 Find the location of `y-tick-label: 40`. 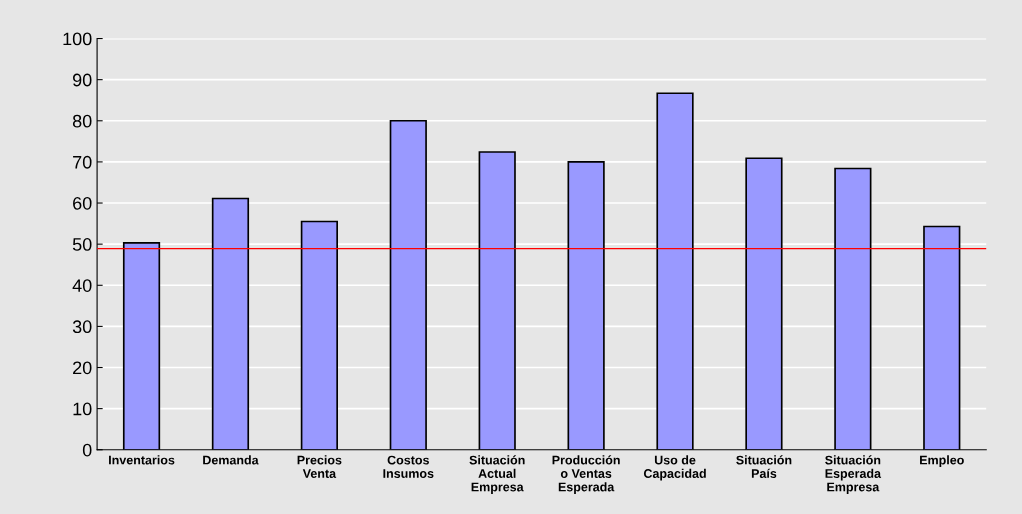

y-tick-label: 40 is located at coordinates (82, 285).